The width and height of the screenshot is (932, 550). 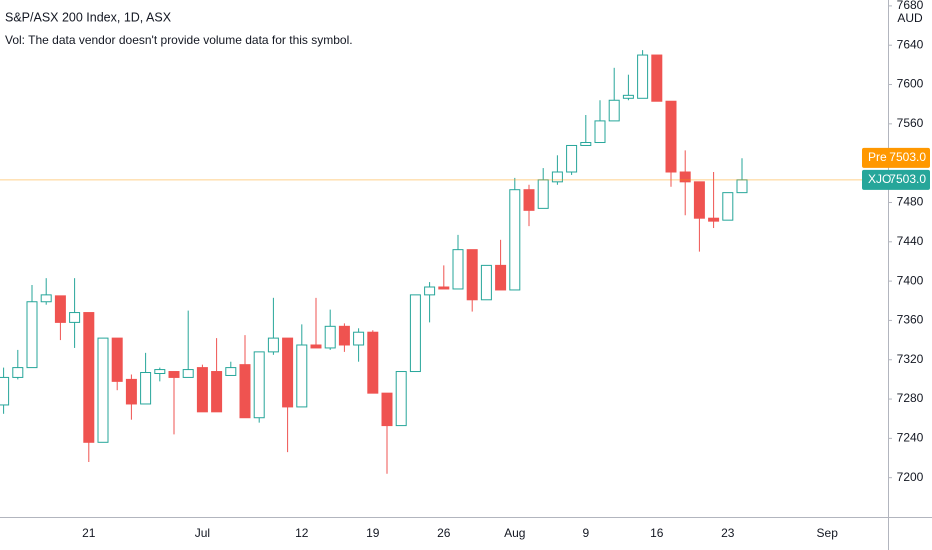 I want to click on y-tick-label: 7280, so click(x=910, y=398).